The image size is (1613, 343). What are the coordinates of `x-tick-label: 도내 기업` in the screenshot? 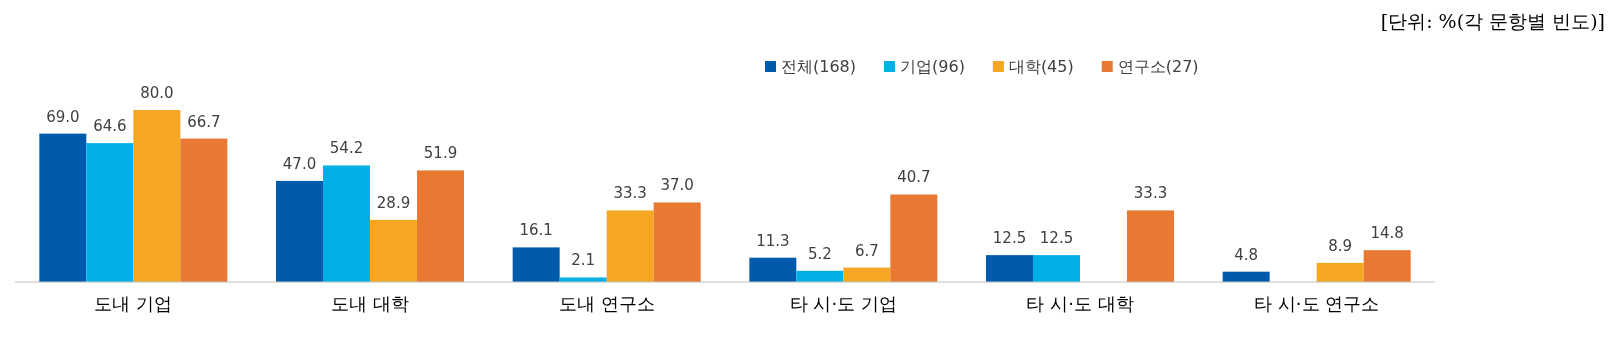 It's located at (133, 303).